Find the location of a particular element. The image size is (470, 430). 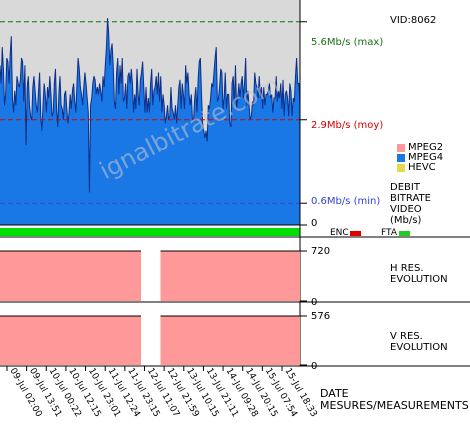

bitrate-zero-label: 0 is located at coordinates (314, 223).